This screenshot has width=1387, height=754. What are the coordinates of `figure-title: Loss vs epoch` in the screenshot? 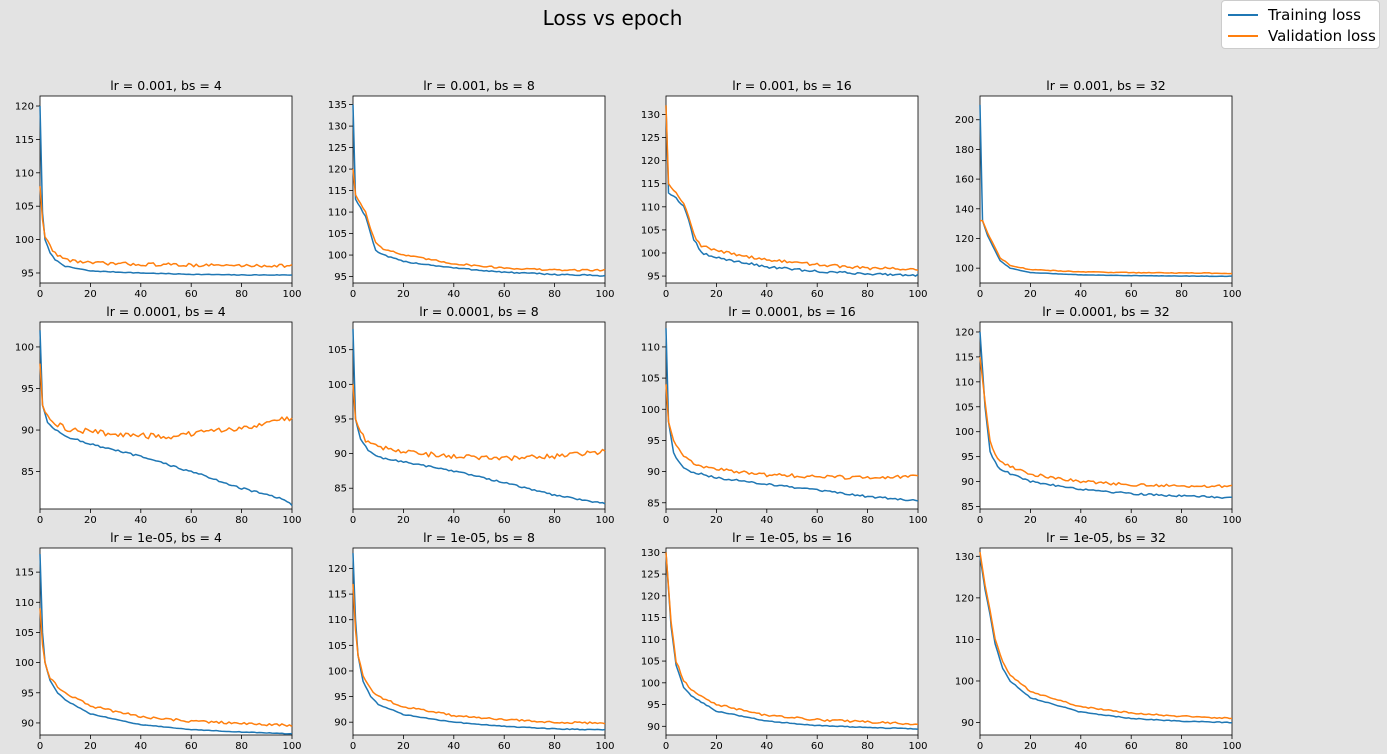 It's located at (612, 18).